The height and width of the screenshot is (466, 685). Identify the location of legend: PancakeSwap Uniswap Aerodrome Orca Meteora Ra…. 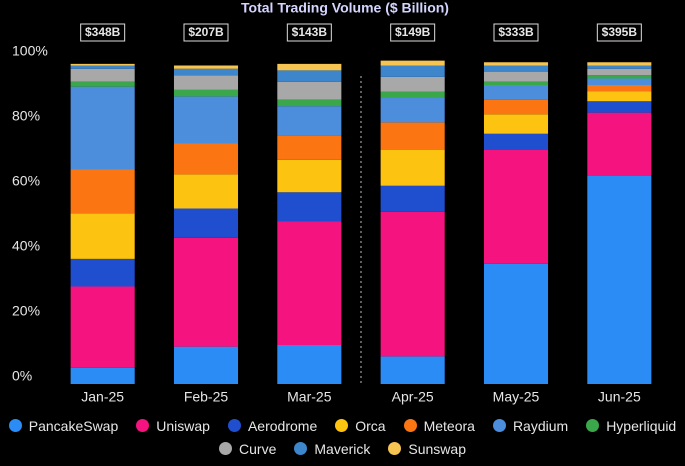
(342, 437).